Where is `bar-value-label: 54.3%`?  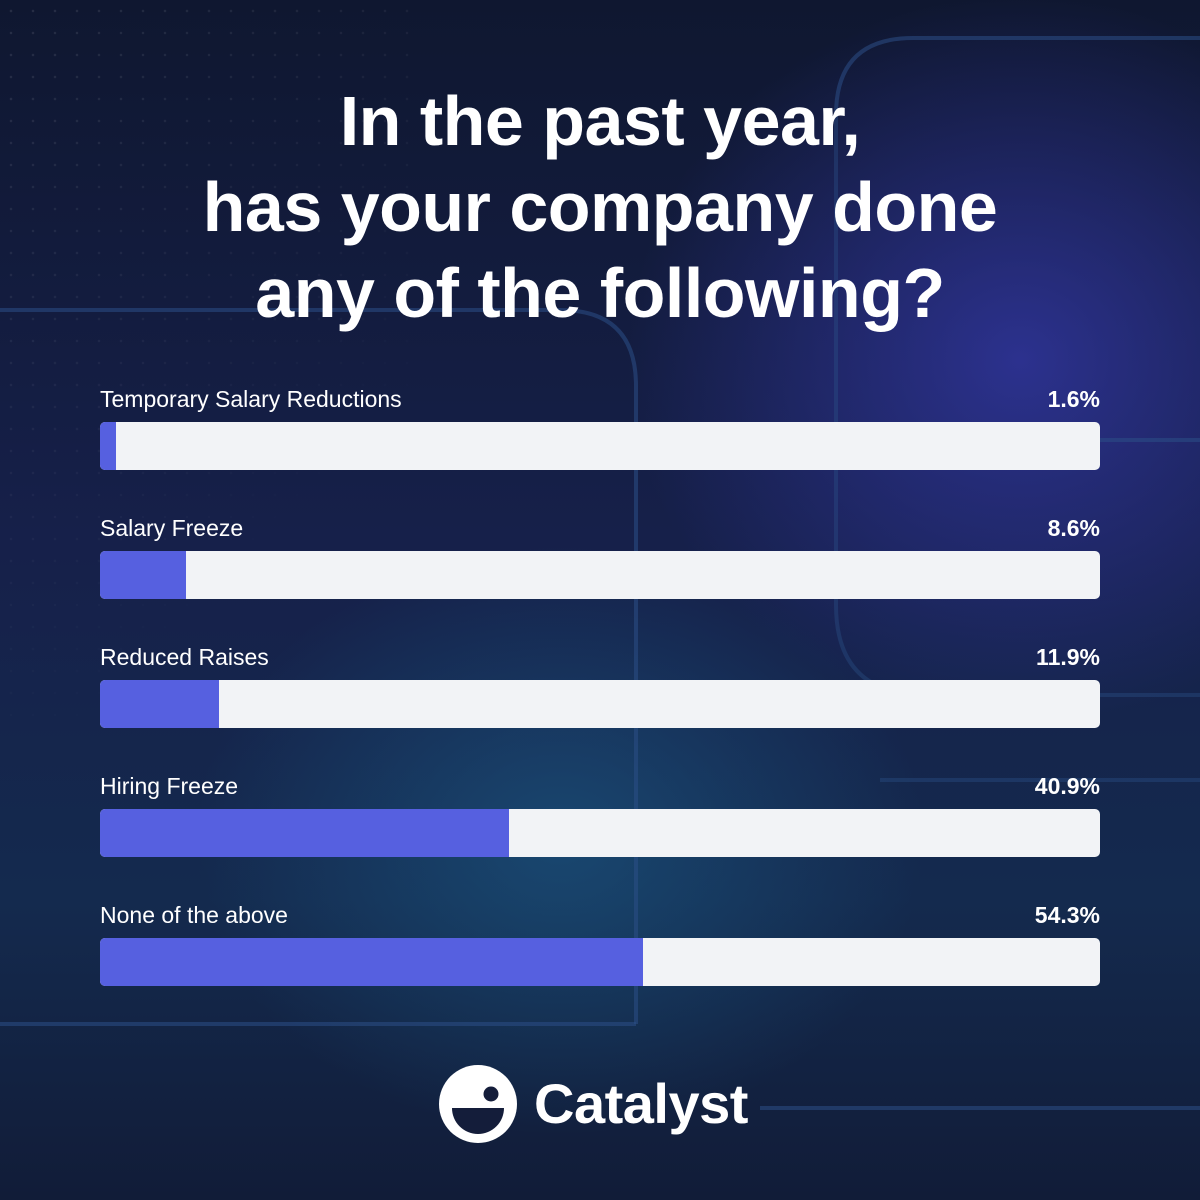
bar-value-label: 54.3% is located at coordinates (1067, 915).